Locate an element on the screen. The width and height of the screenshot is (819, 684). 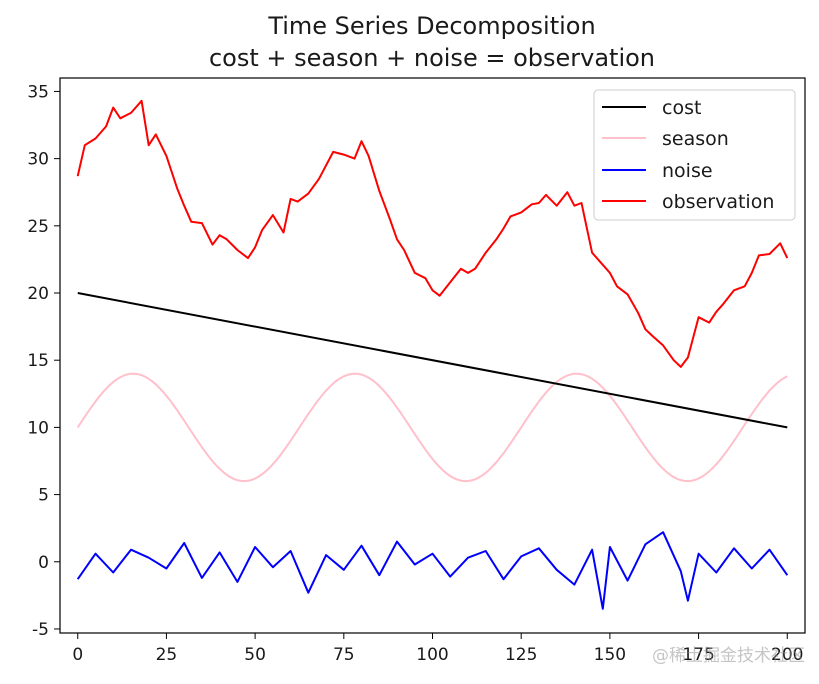
y-tick-label: 35 is located at coordinates (38, 92).